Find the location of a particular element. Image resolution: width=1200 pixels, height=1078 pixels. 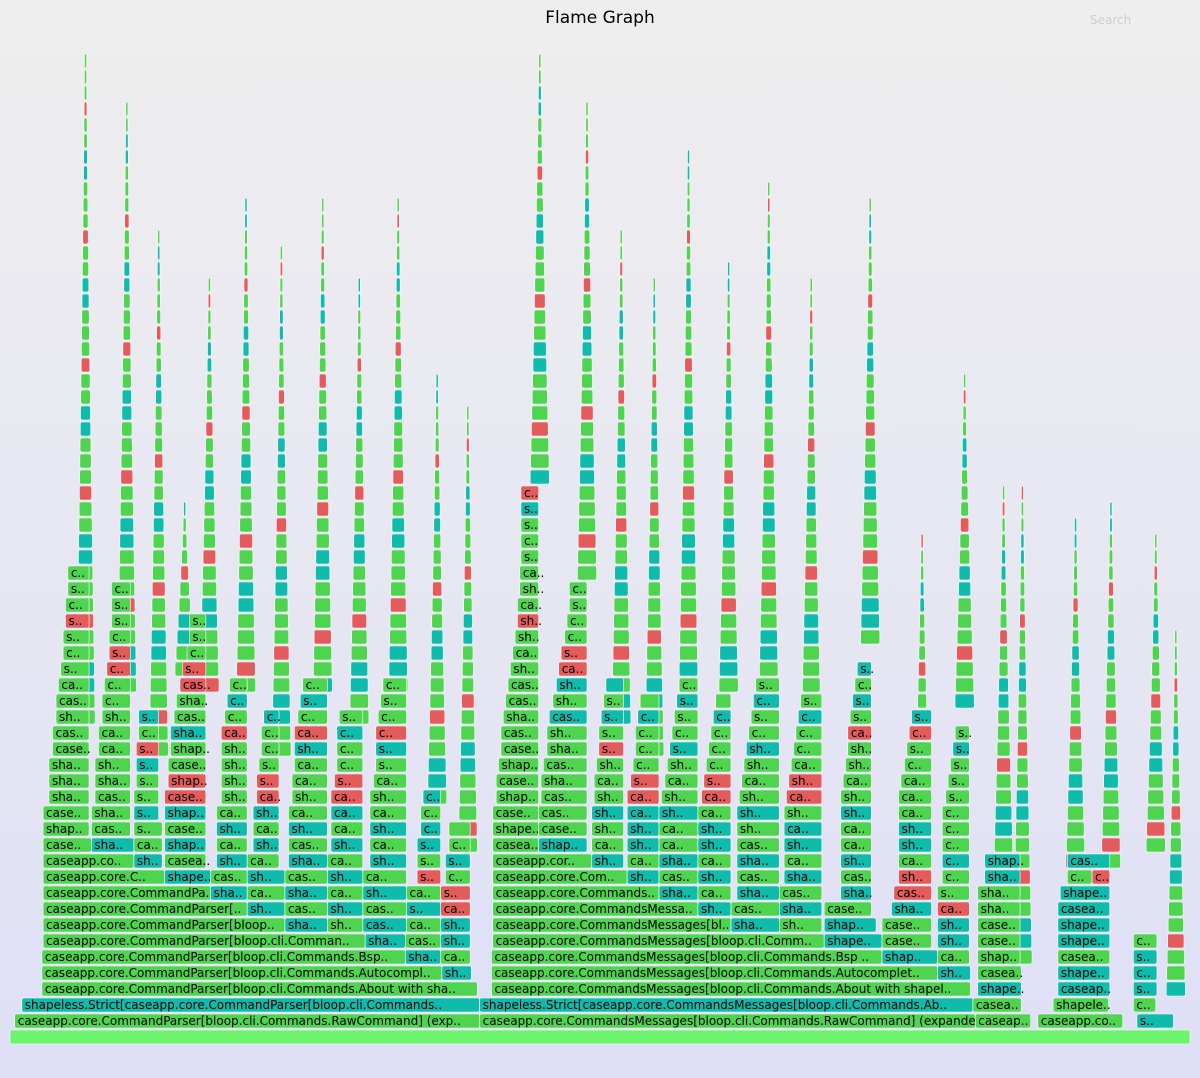

flame-frame-tower-4-41-rect is located at coordinates (209, 381).